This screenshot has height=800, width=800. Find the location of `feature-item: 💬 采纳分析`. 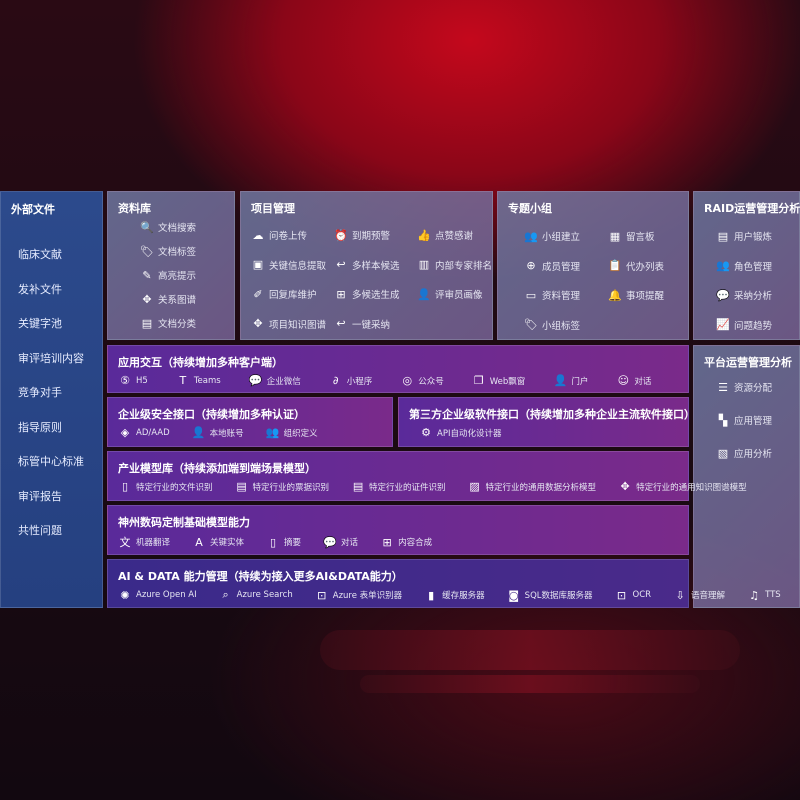

feature-item: 💬 采纳分析 is located at coordinates (744, 295).